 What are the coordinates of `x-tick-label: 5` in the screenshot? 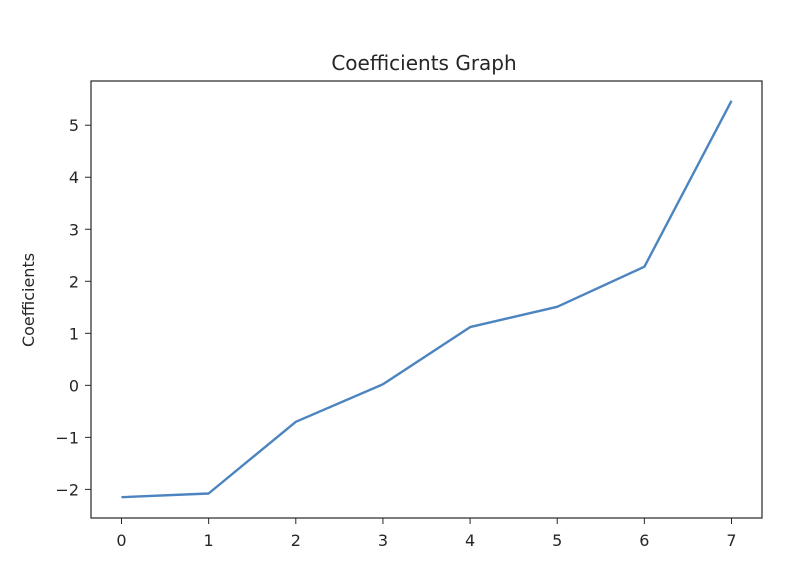 It's located at (557, 540).